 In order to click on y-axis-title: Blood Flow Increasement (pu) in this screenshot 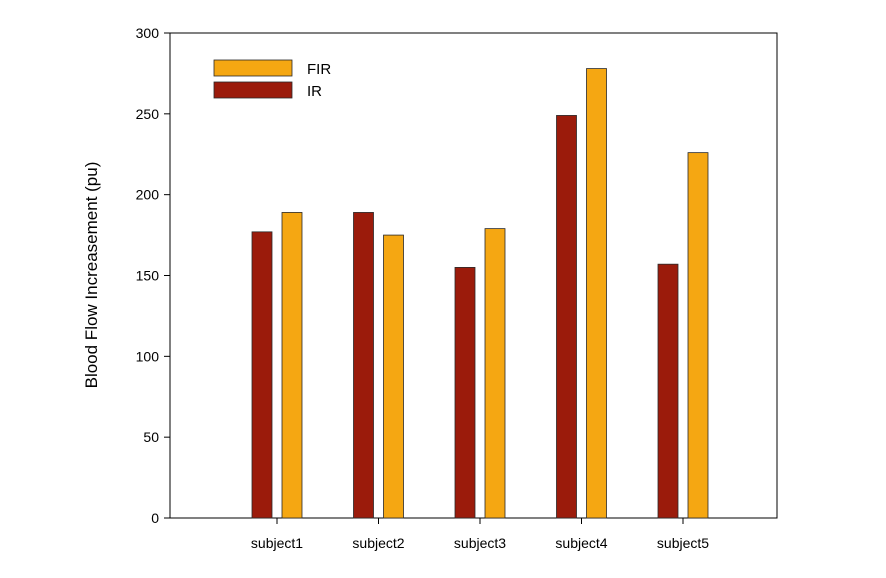, I will do `click(91, 275)`.